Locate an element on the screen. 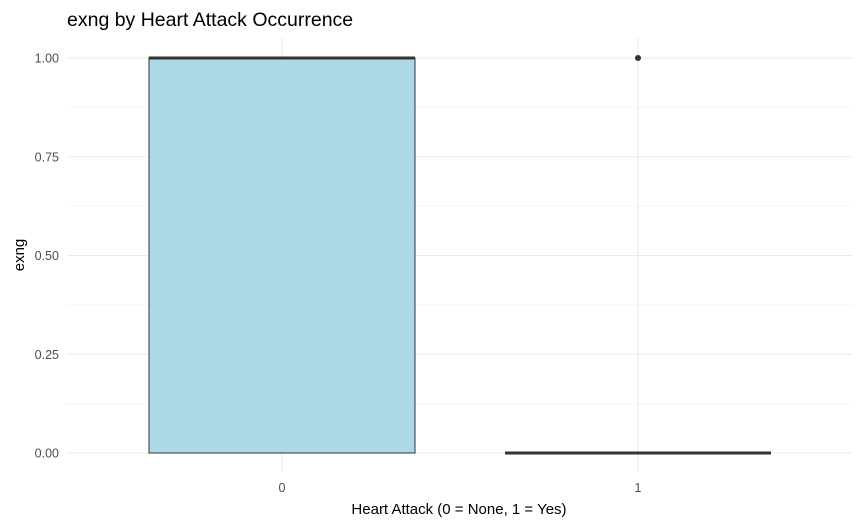  y-tick-label: 0.25 is located at coordinates (47, 355).